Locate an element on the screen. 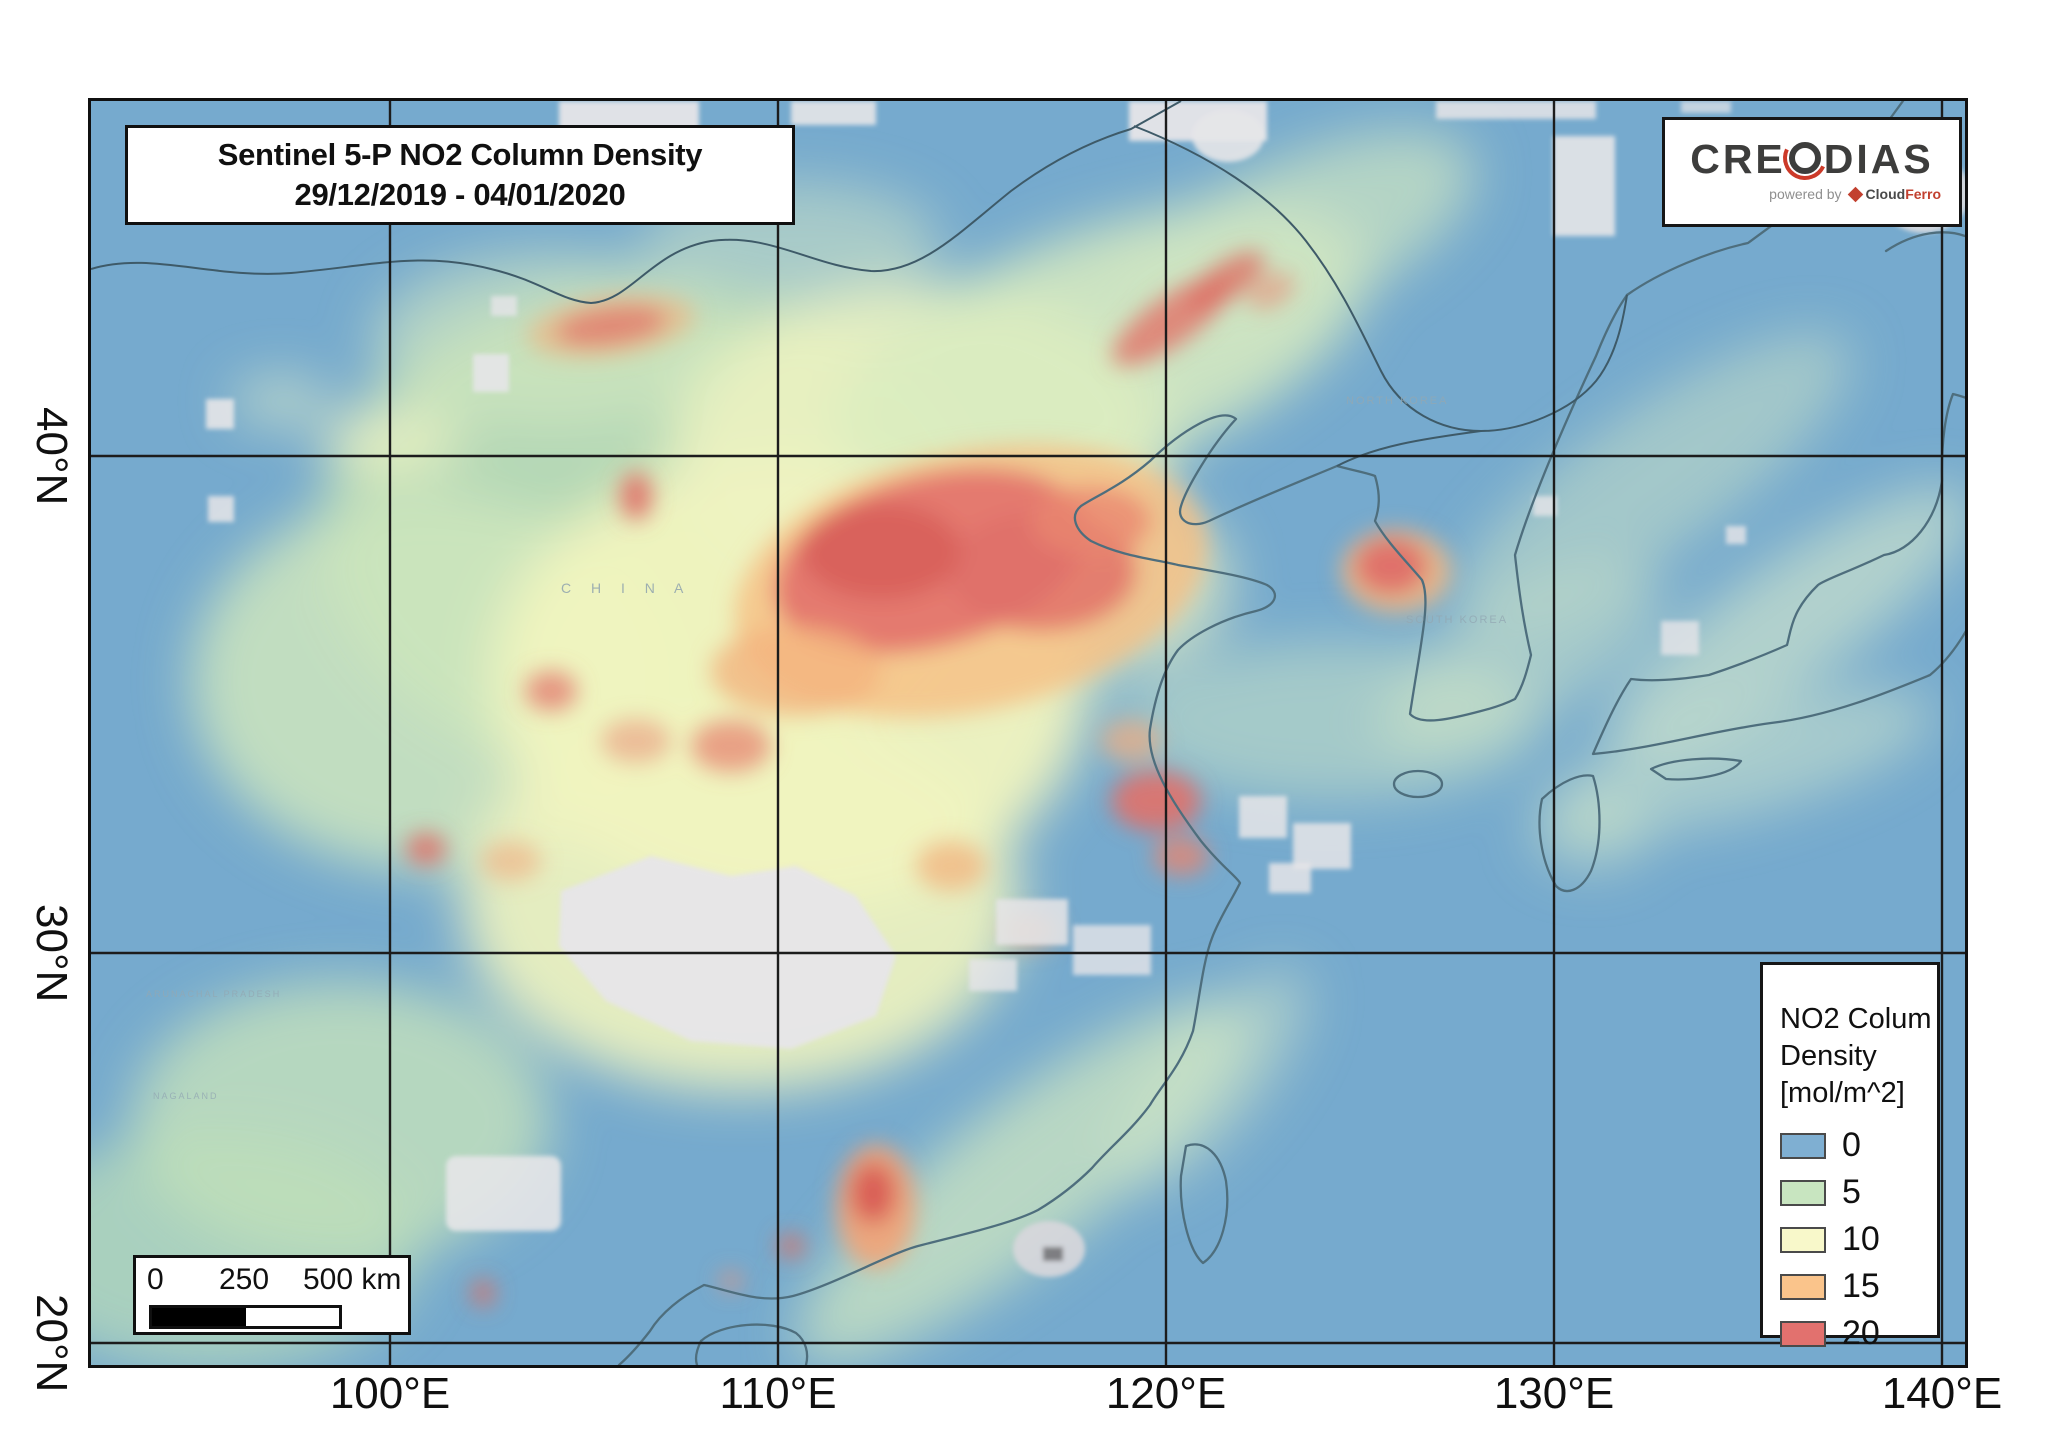 Image resolution: width=2048 pixels, height=1448 pixels. legend-item: 5 is located at coordinates (1858, 1192).